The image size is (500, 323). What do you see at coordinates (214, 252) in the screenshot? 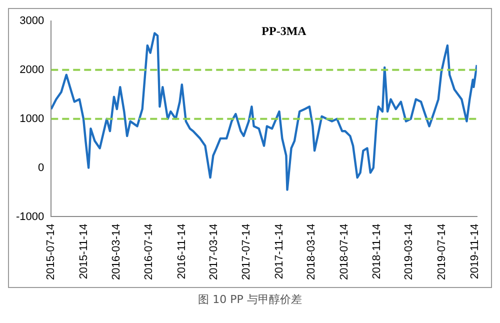
I see `x-tick-label: 2017-03-14` at bounding box center [214, 252].